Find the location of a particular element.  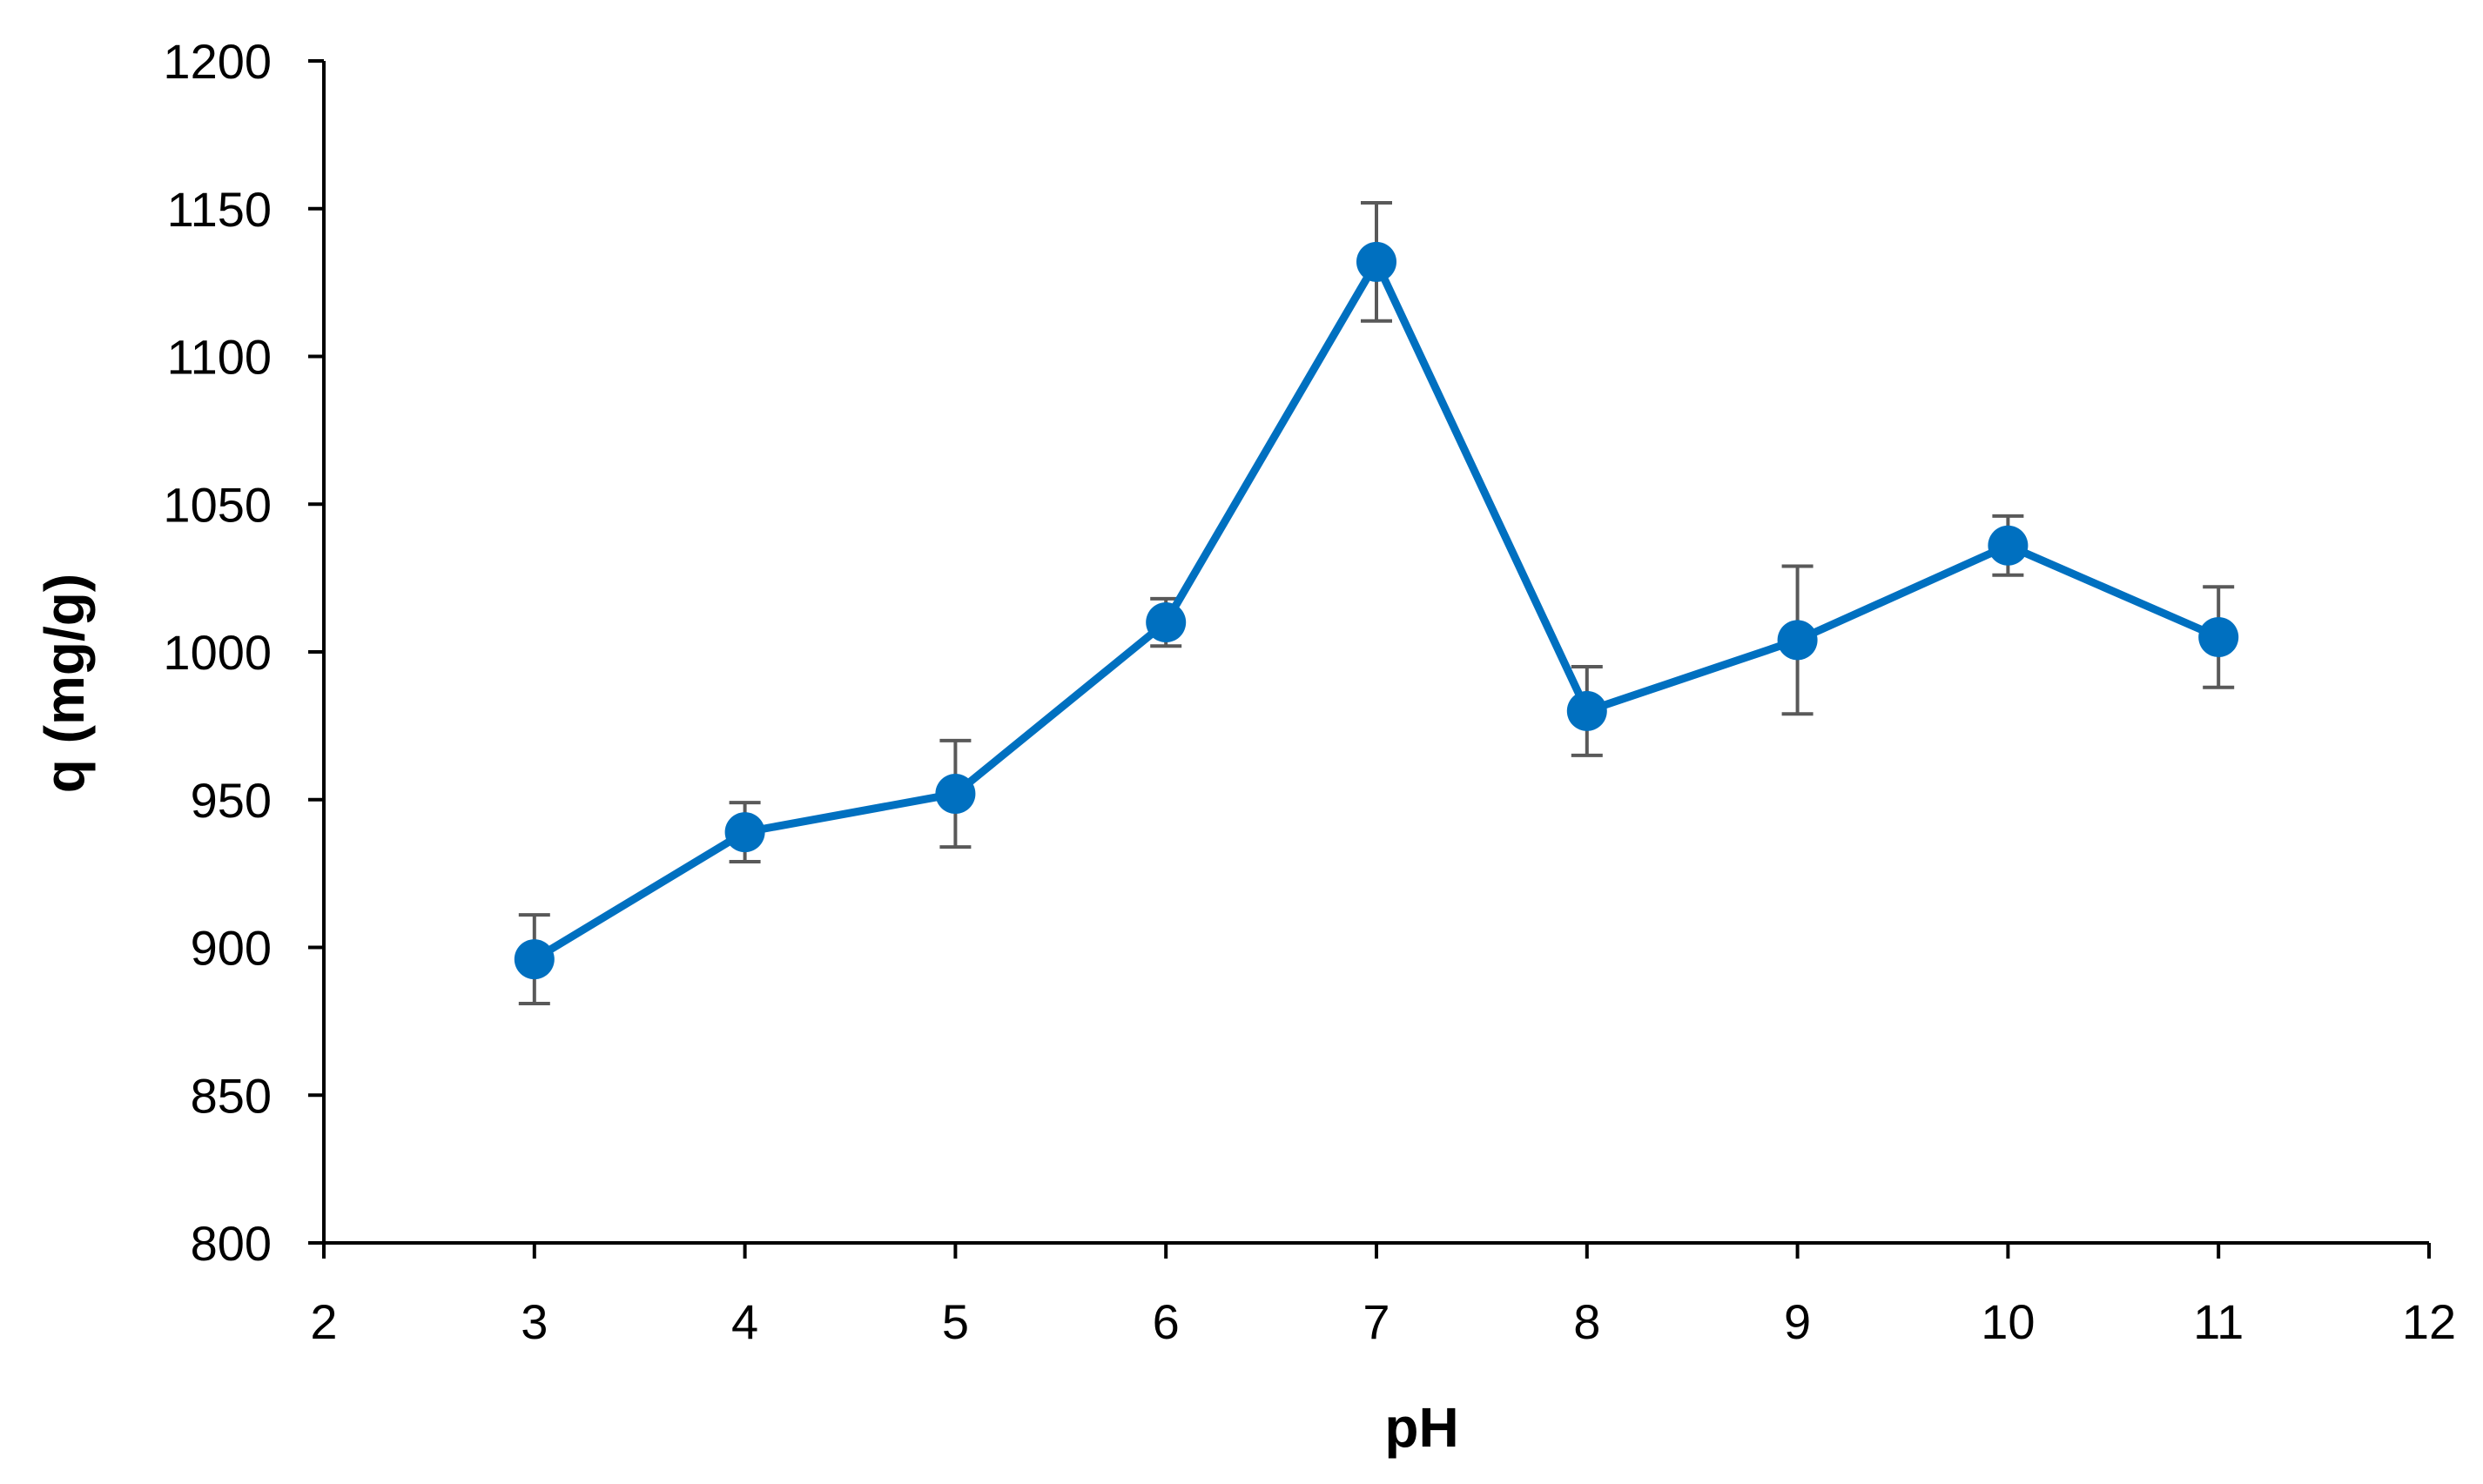

x-tick-label: 4 is located at coordinates (744, 1321).